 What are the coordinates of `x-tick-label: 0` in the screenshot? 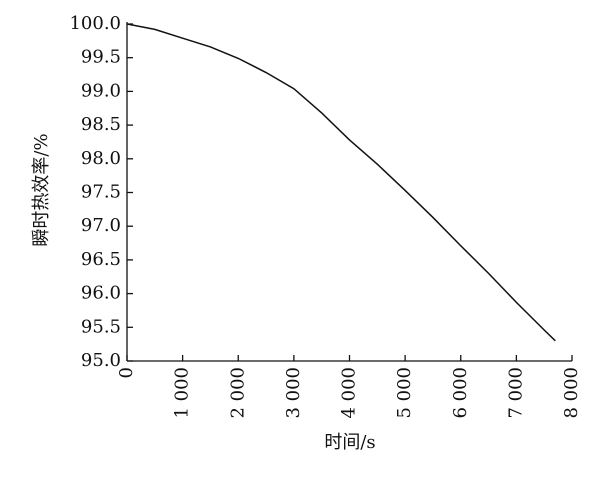 It's located at (126, 372).